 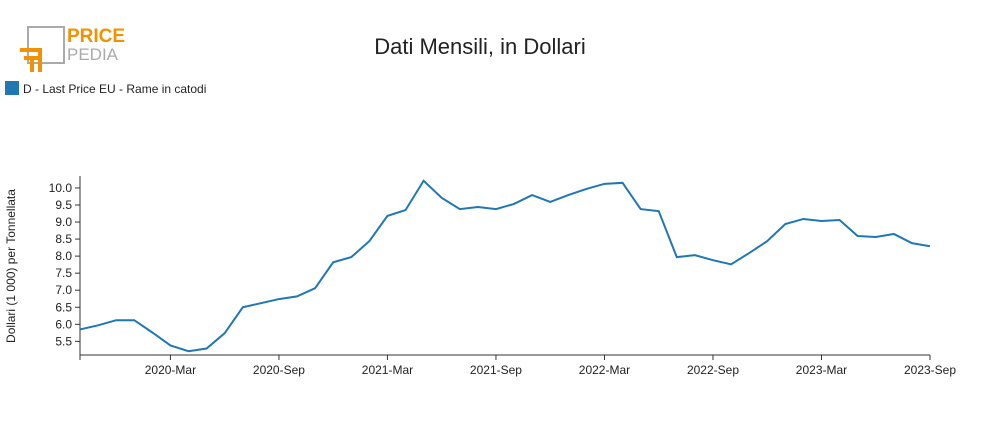 I want to click on y-tick-label: 7.0, so click(x=63, y=290).